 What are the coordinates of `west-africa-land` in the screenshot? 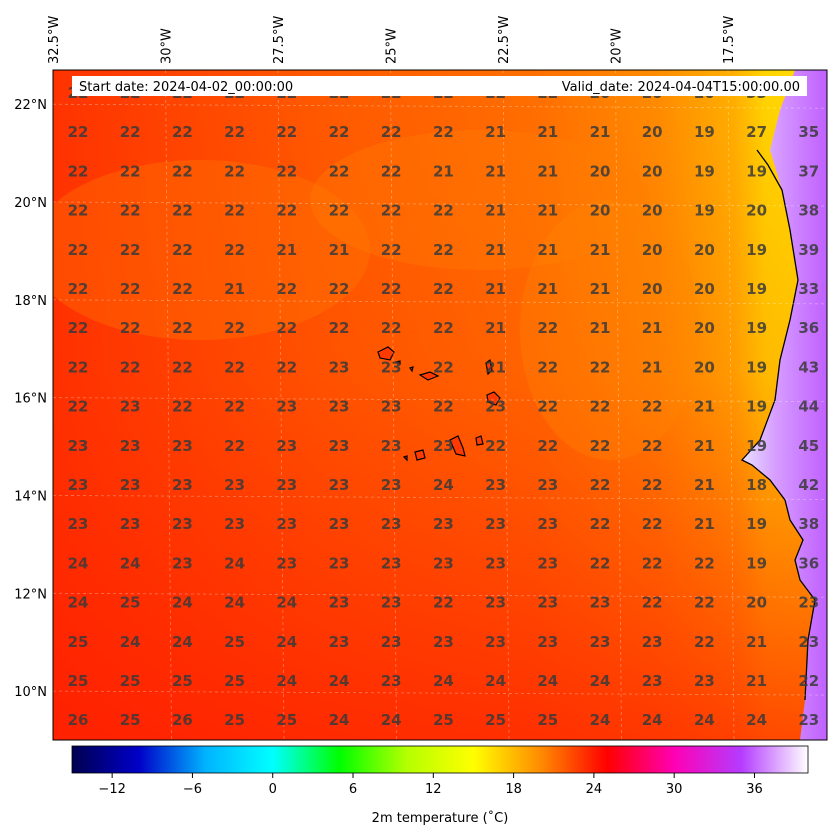 It's located at (784, 405).